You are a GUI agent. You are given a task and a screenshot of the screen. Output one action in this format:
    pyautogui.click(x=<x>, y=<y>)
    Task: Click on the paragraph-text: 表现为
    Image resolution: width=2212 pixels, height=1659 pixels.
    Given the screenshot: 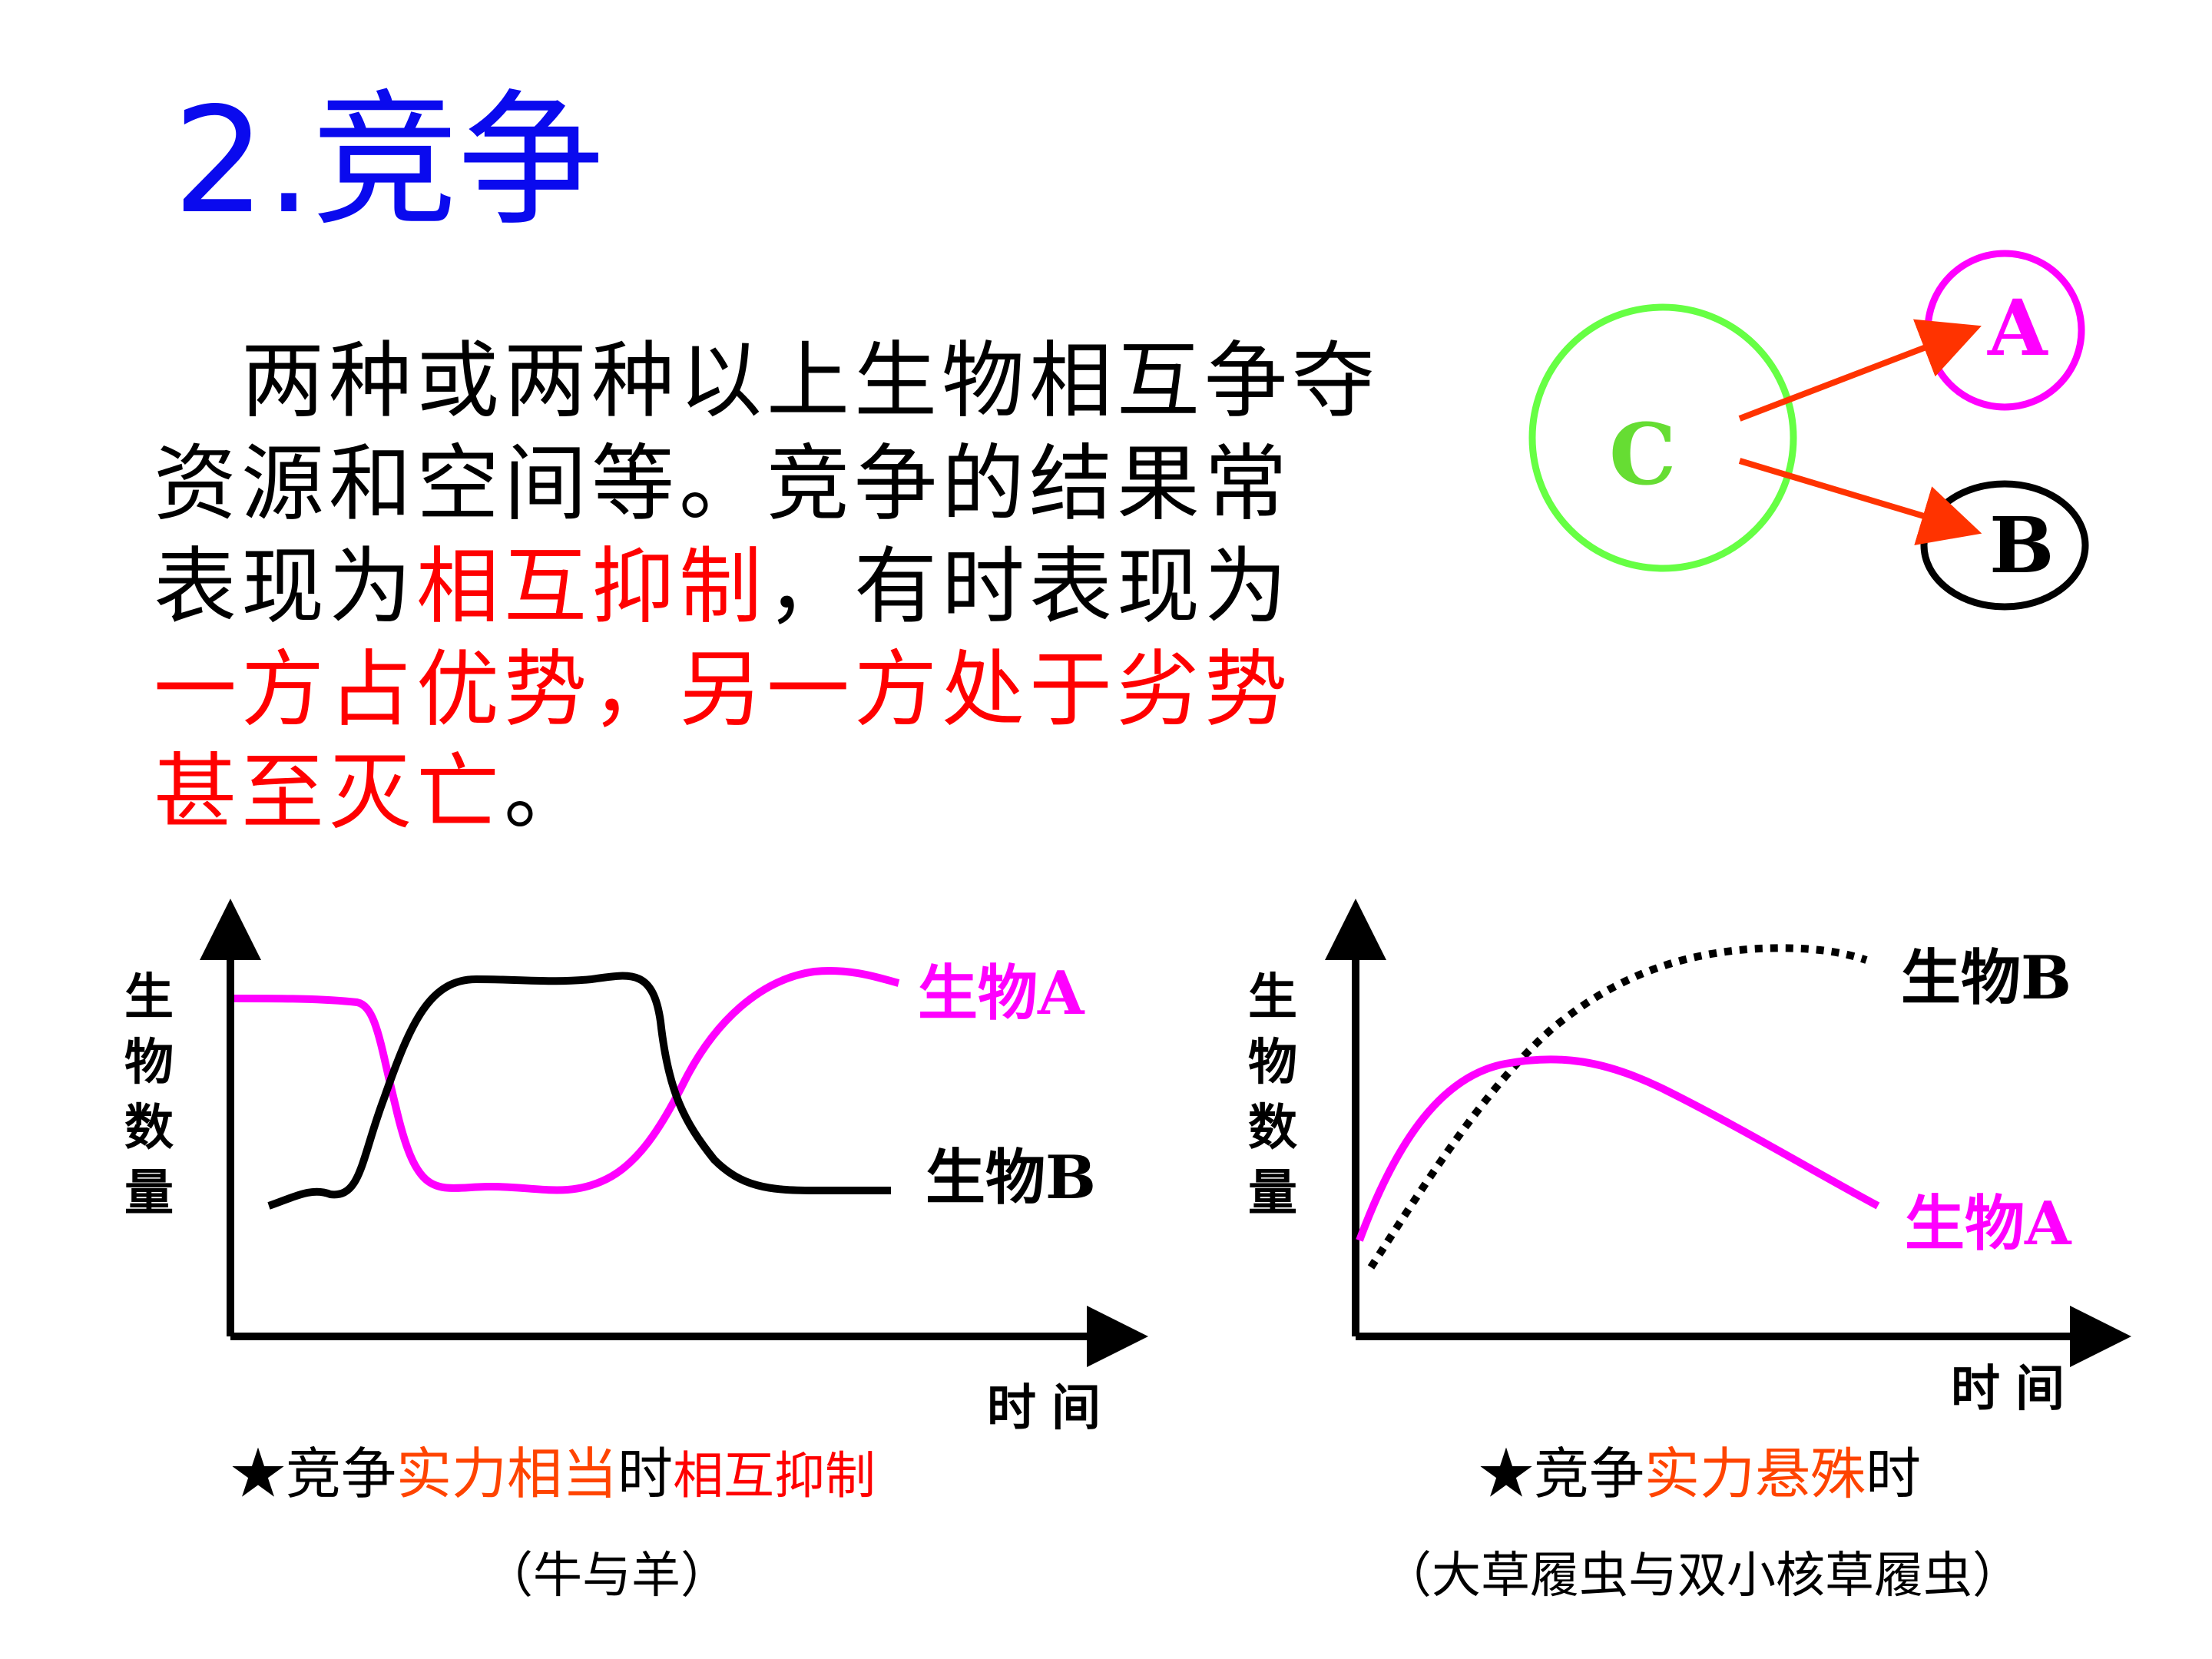 What is the action you would take?
    pyautogui.click(x=285, y=587)
    